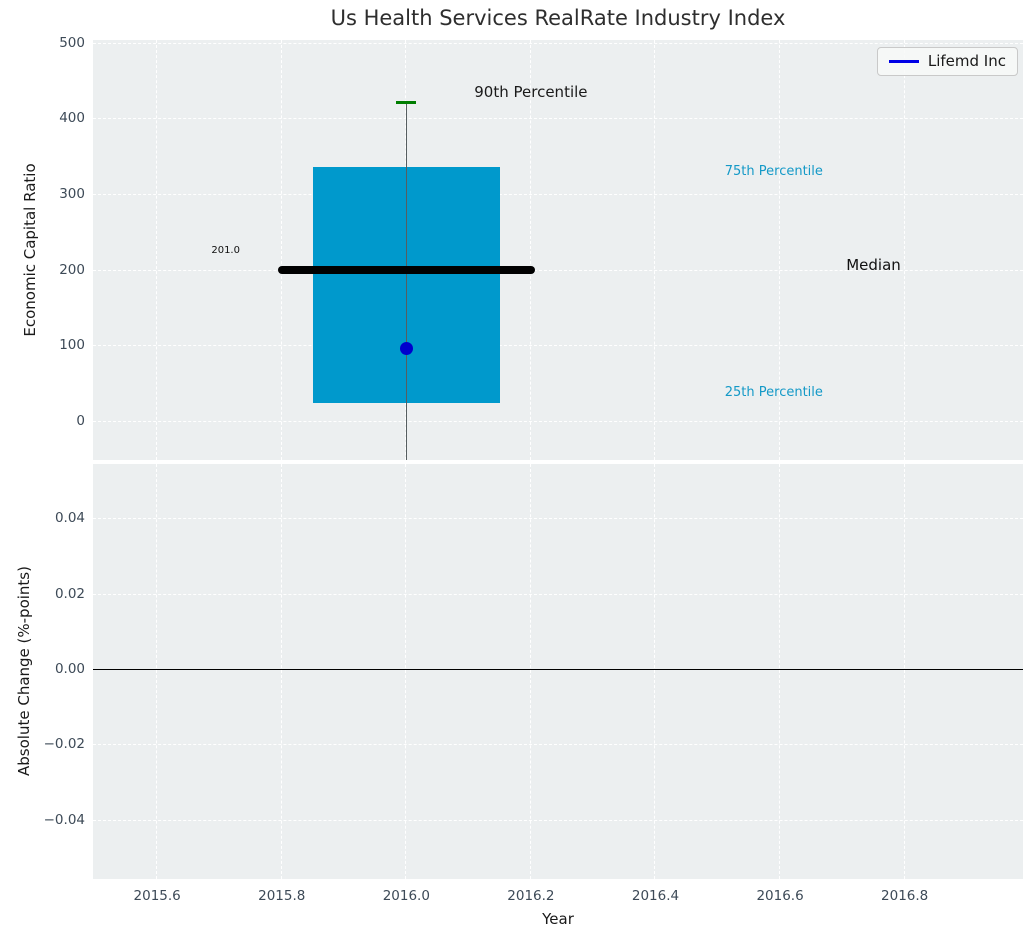  Describe the element at coordinates (406, 102) in the screenshot. I see `cap-90th-percentile` at that location.